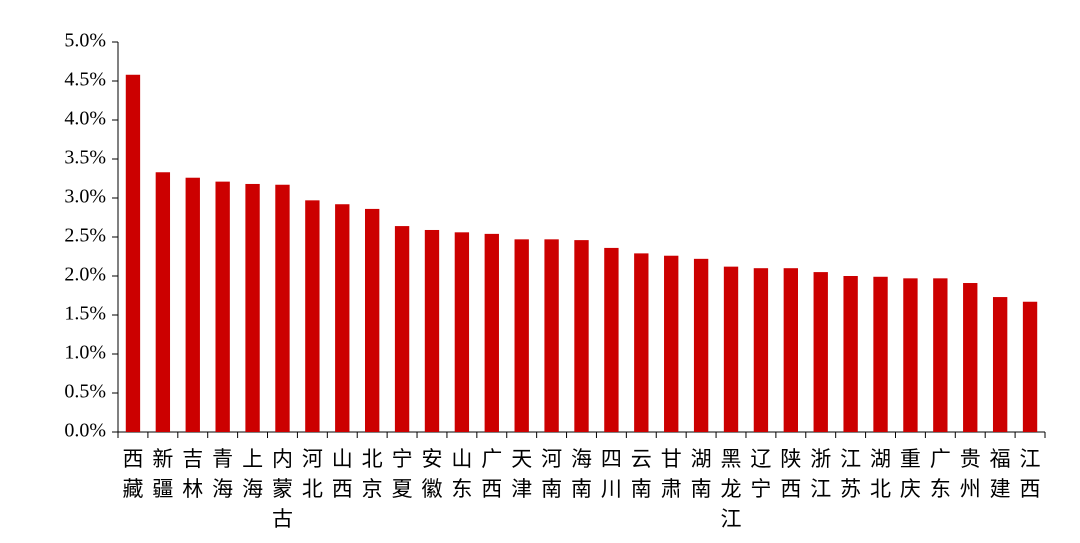 This screenshot has height=543, width=1080. What do you see at coordinates (312, 474) in the screenshot?
I see `x-tick-label: 河北` at bounding box center [312, 474].